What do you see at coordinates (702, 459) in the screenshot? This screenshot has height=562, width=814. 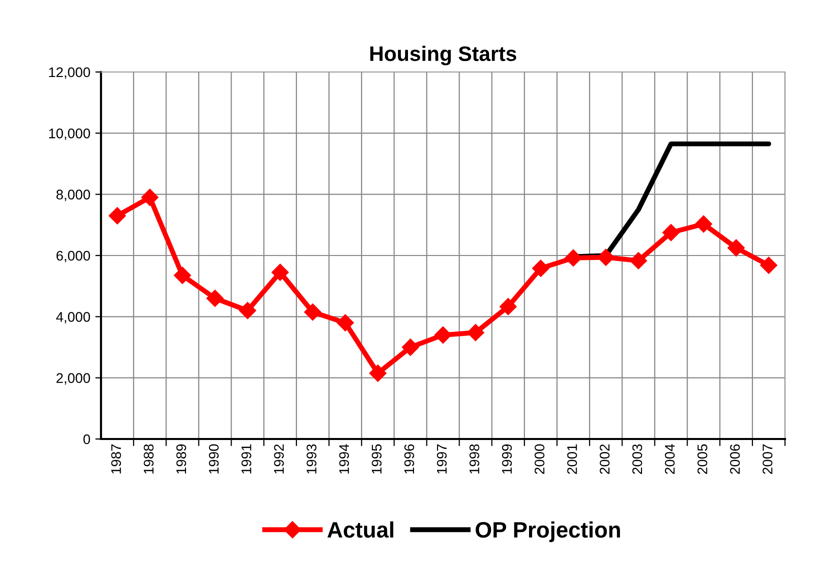 I see `x-tick-label: 2005` at bounding box center [702, 459].